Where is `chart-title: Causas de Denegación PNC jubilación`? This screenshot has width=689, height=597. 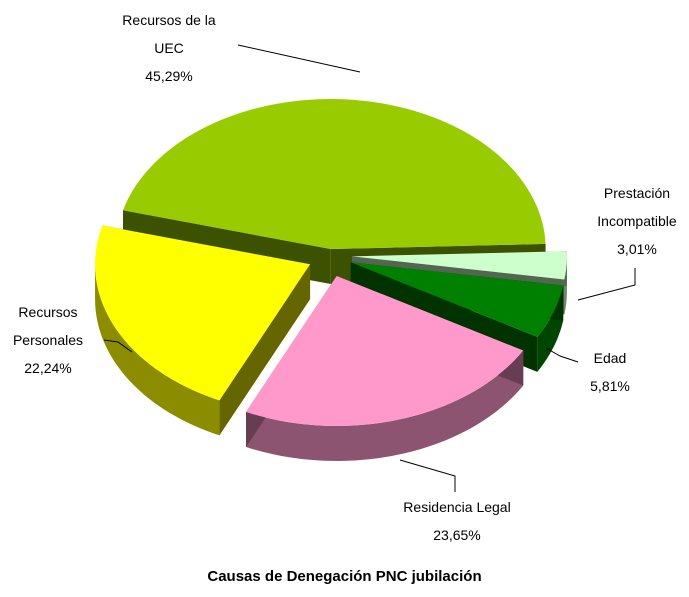
chart-title: Causas de Denegación PNC jubilación is located at coordinates (344, 576).